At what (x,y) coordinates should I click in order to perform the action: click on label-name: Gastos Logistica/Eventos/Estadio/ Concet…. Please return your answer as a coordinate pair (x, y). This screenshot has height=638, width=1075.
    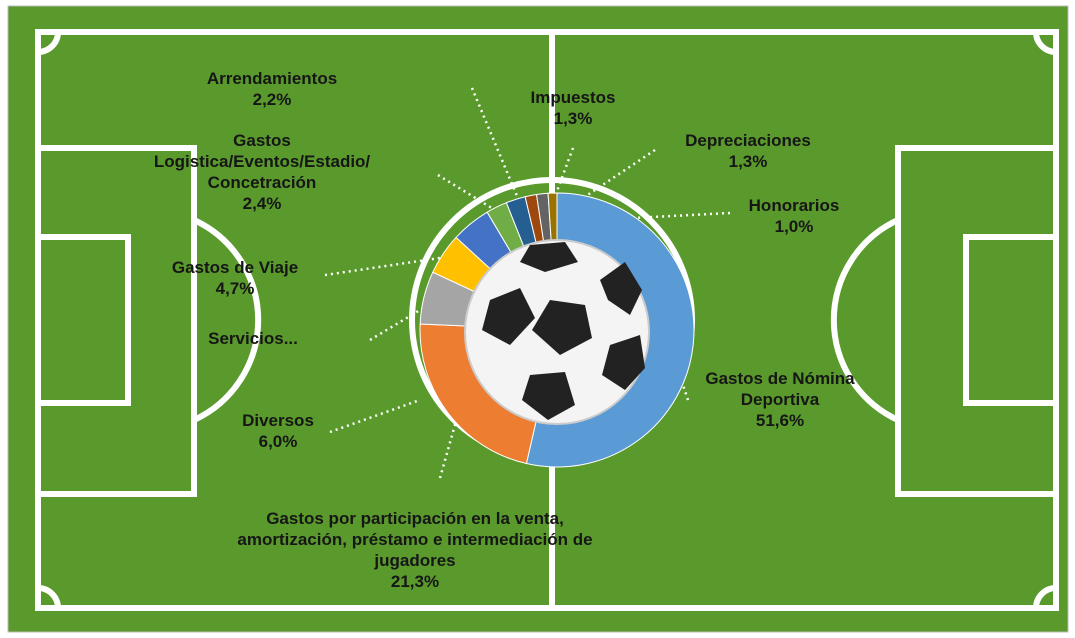
    Looking at the image, I should click on (262, 161).